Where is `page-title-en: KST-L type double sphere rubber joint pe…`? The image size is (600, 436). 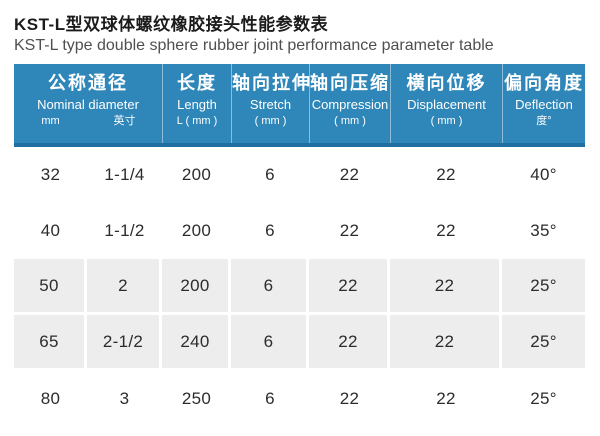 page-title-en: KST-L type double sphere rubber joint pe… is located at coordinates (254, 45).